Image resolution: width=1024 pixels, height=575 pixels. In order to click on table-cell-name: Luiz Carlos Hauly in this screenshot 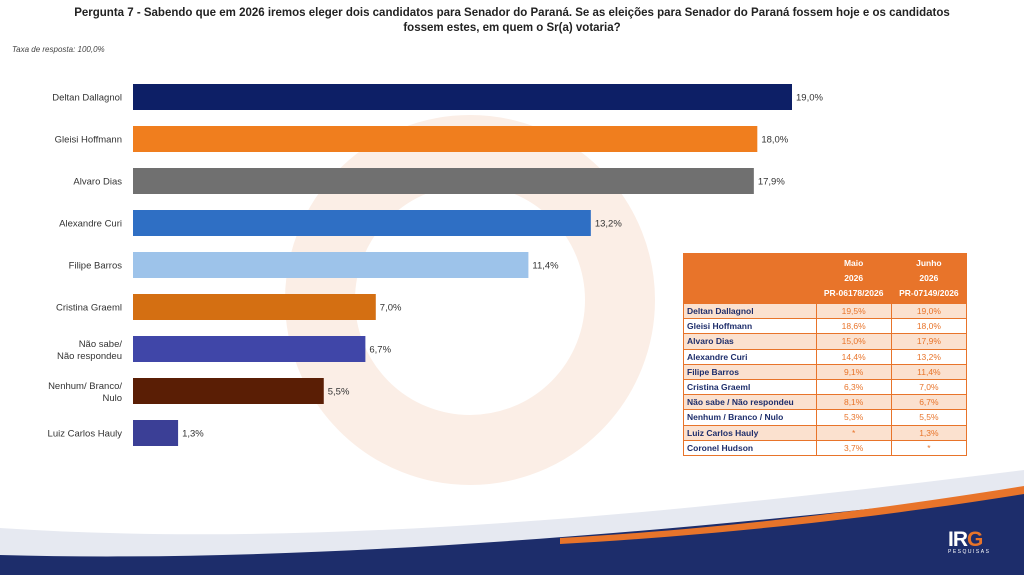, I will do `click(750, 432)`.